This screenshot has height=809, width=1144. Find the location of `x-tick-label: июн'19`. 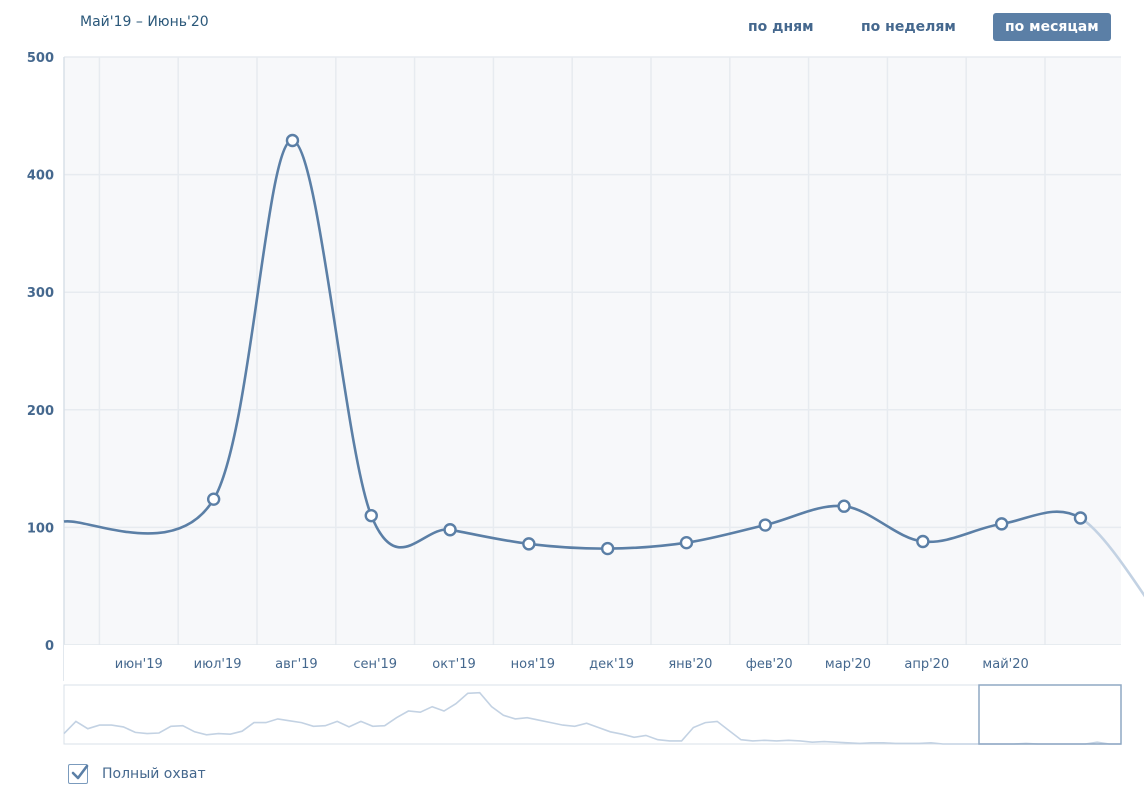

x-tick-label: июн'19 is located at coordinates (139, 664).